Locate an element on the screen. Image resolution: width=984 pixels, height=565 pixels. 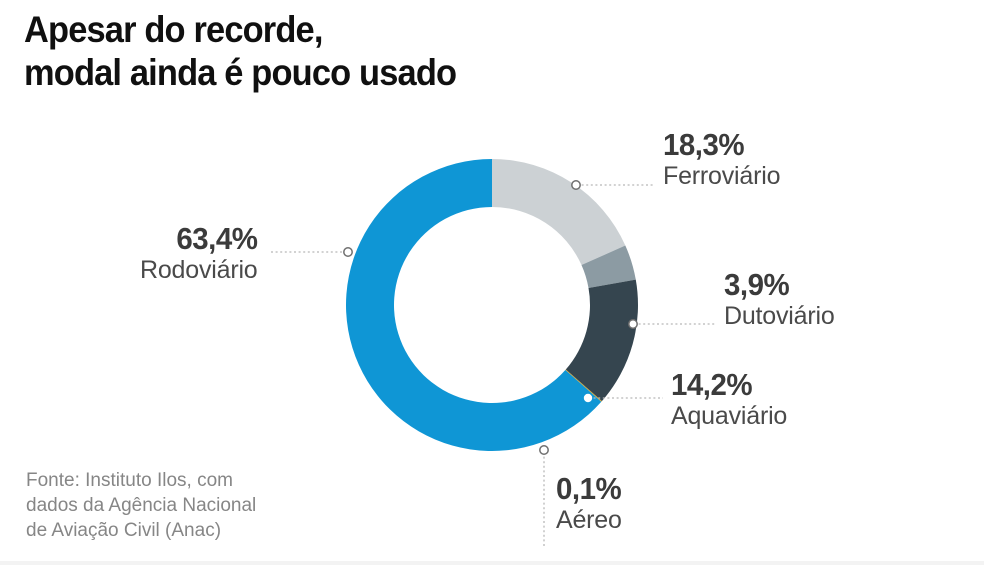
callout-aquaviario-value: 14,2% is located at coordinates (712, 384).